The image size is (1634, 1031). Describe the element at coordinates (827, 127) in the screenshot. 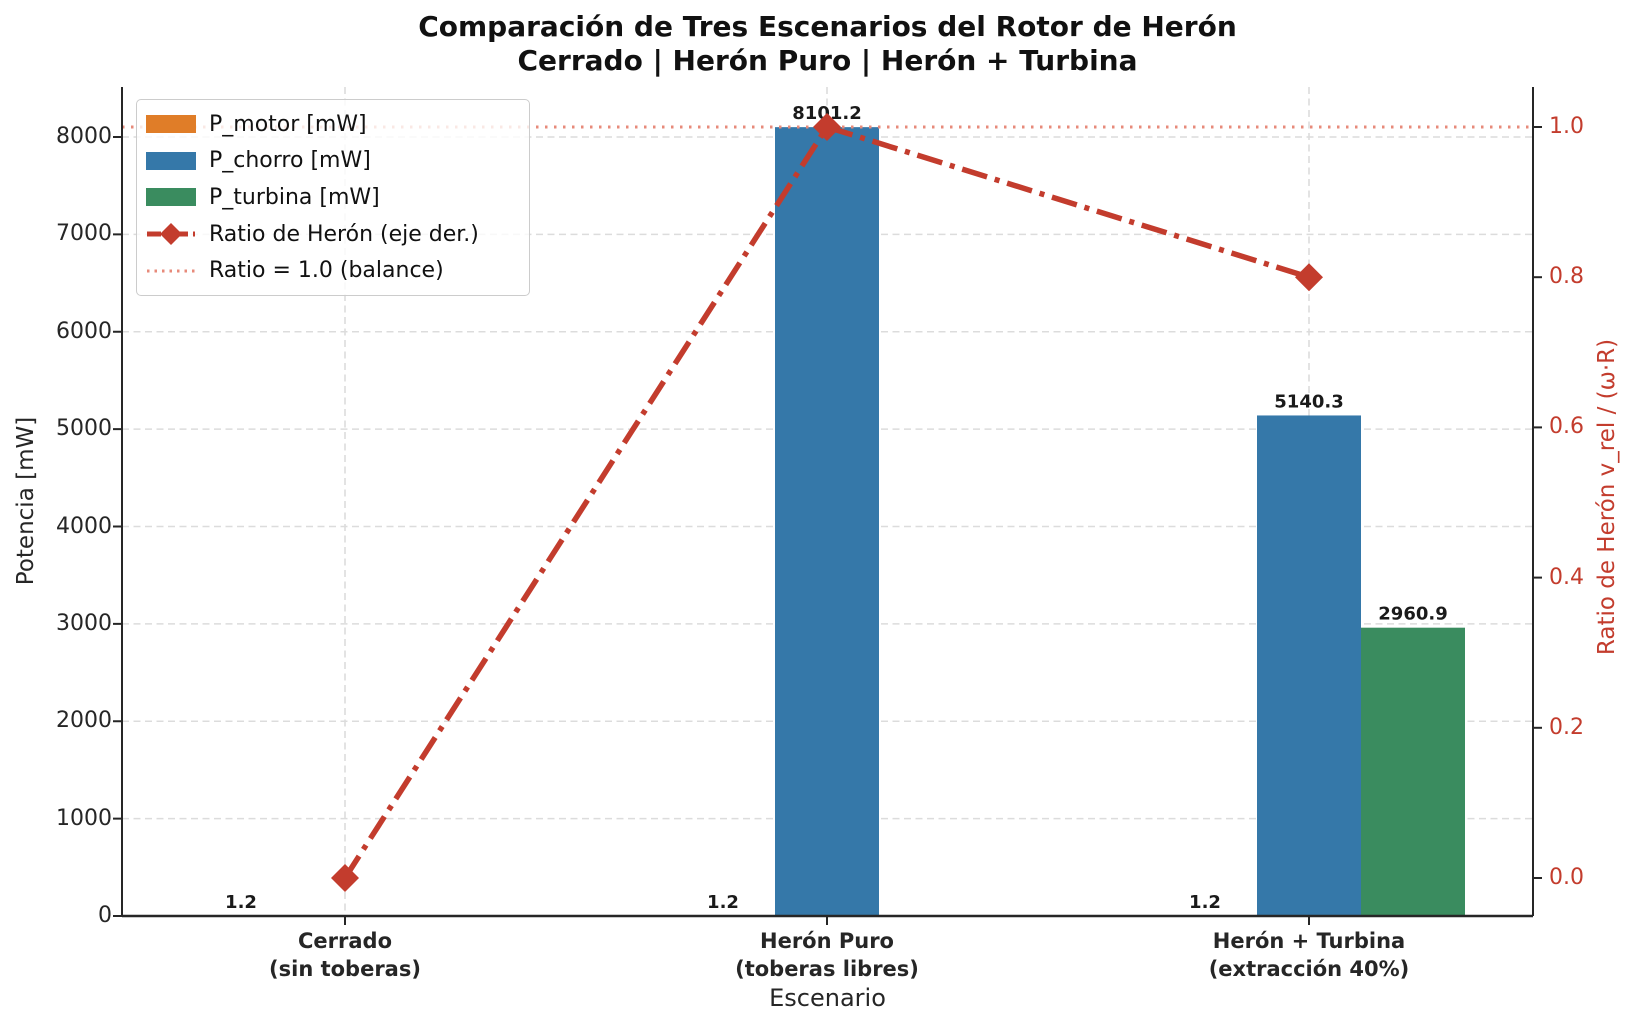

I see `ratio-marker-cat1` at that location.